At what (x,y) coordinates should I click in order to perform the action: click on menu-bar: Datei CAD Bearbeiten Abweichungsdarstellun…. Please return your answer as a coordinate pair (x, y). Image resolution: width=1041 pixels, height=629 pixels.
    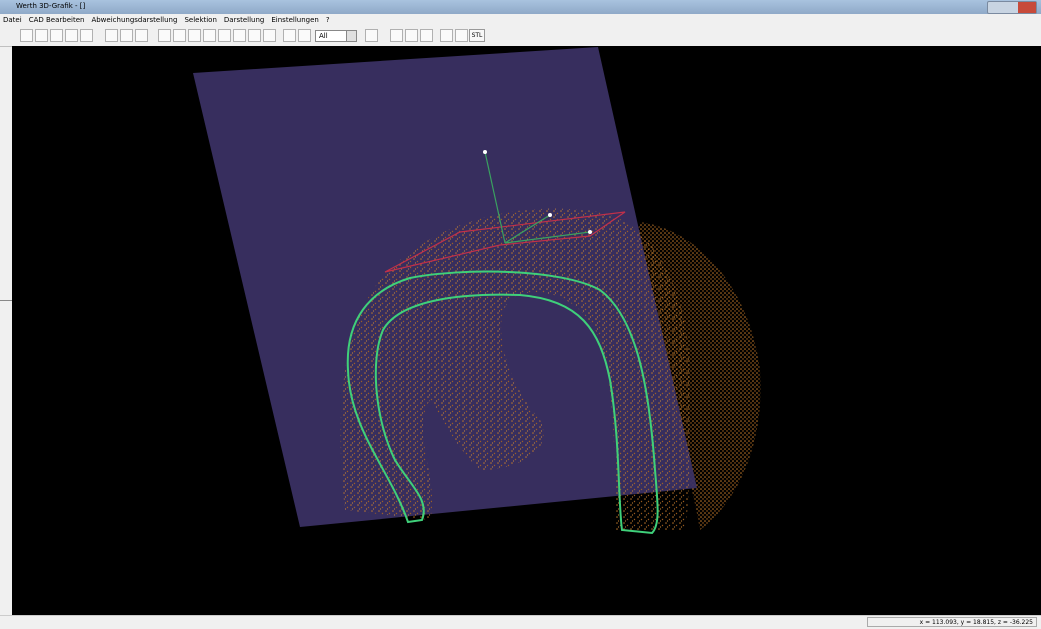
    Looking at the image, I should click on (520, 20).